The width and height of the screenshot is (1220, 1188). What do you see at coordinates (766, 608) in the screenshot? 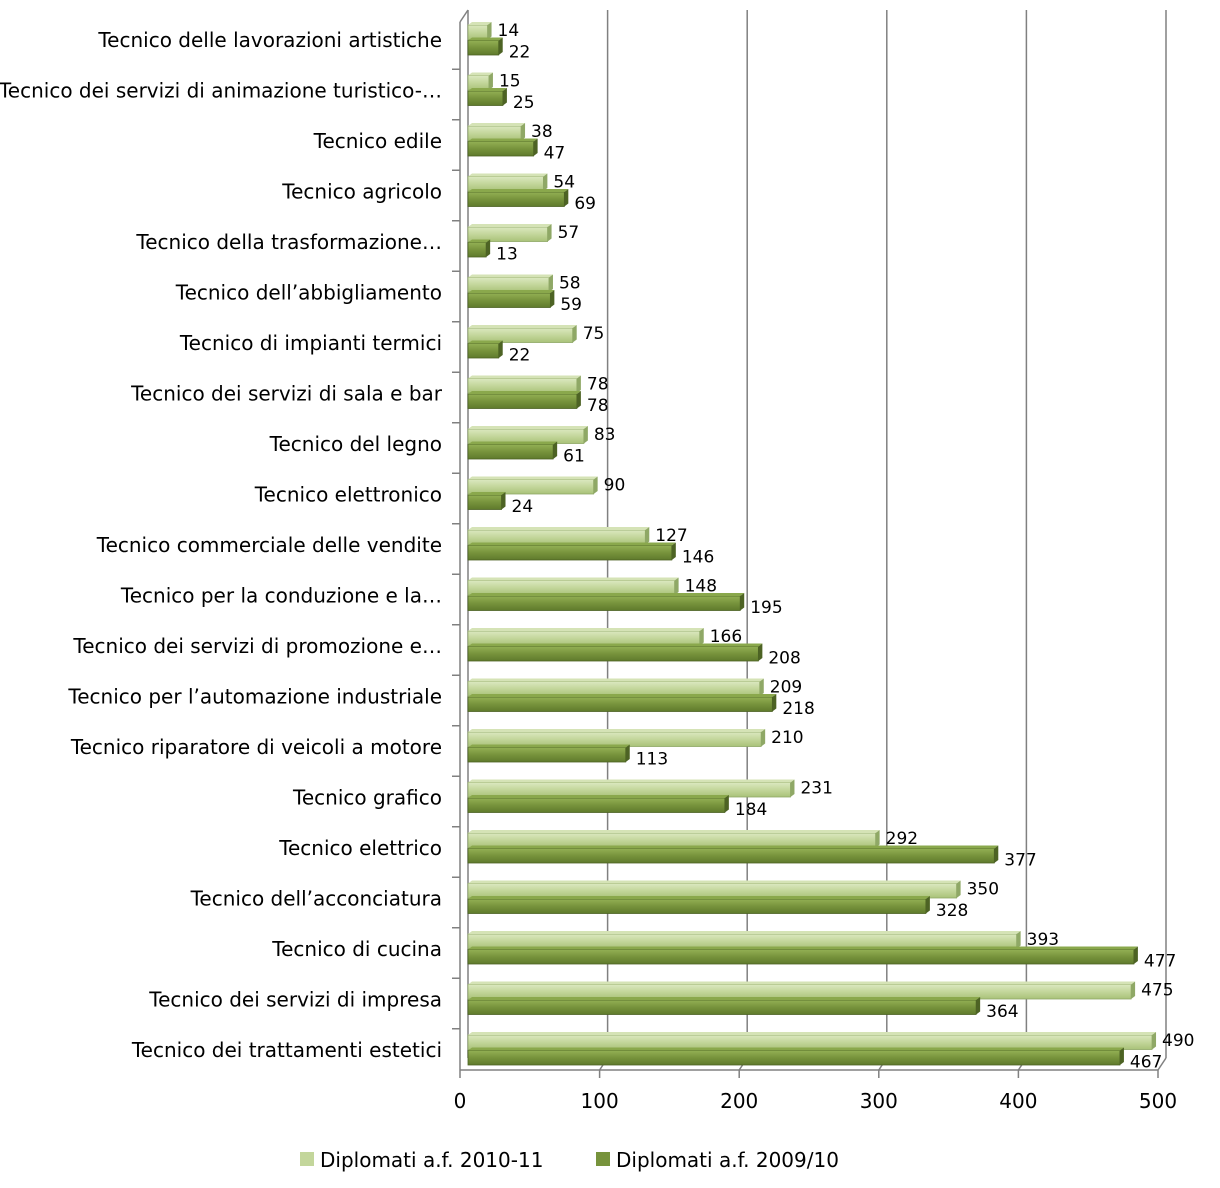
I see `data-label: 195` at bounding box center [766, 608].